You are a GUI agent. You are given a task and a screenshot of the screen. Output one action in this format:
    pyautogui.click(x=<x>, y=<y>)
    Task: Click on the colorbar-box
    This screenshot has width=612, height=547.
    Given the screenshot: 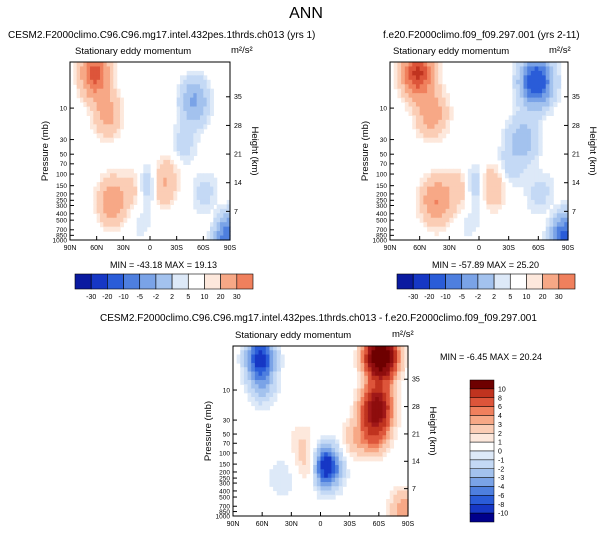 What is the action you would take?
    pyautogui.click(x=482, y=438)
    